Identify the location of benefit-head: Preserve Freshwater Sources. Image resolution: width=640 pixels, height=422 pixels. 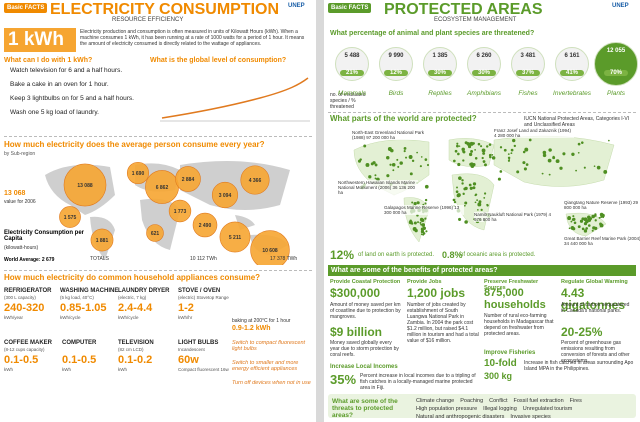
(511, 285).